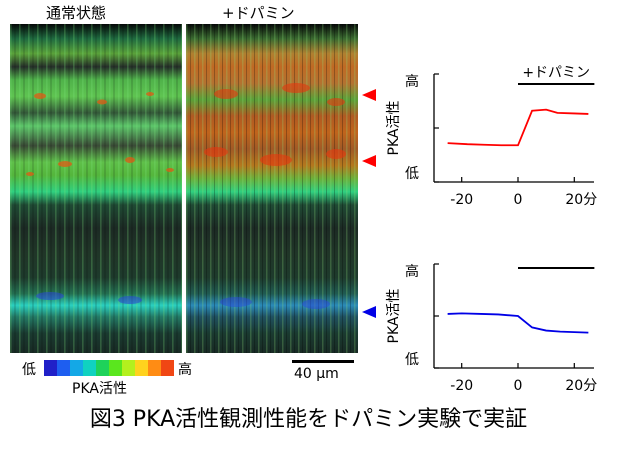 The image size is (617, 451). What do you see at coordinates (369, 312) in the screenshot?
I see `blue-arrow-marker` at bounding box center [369, 312].